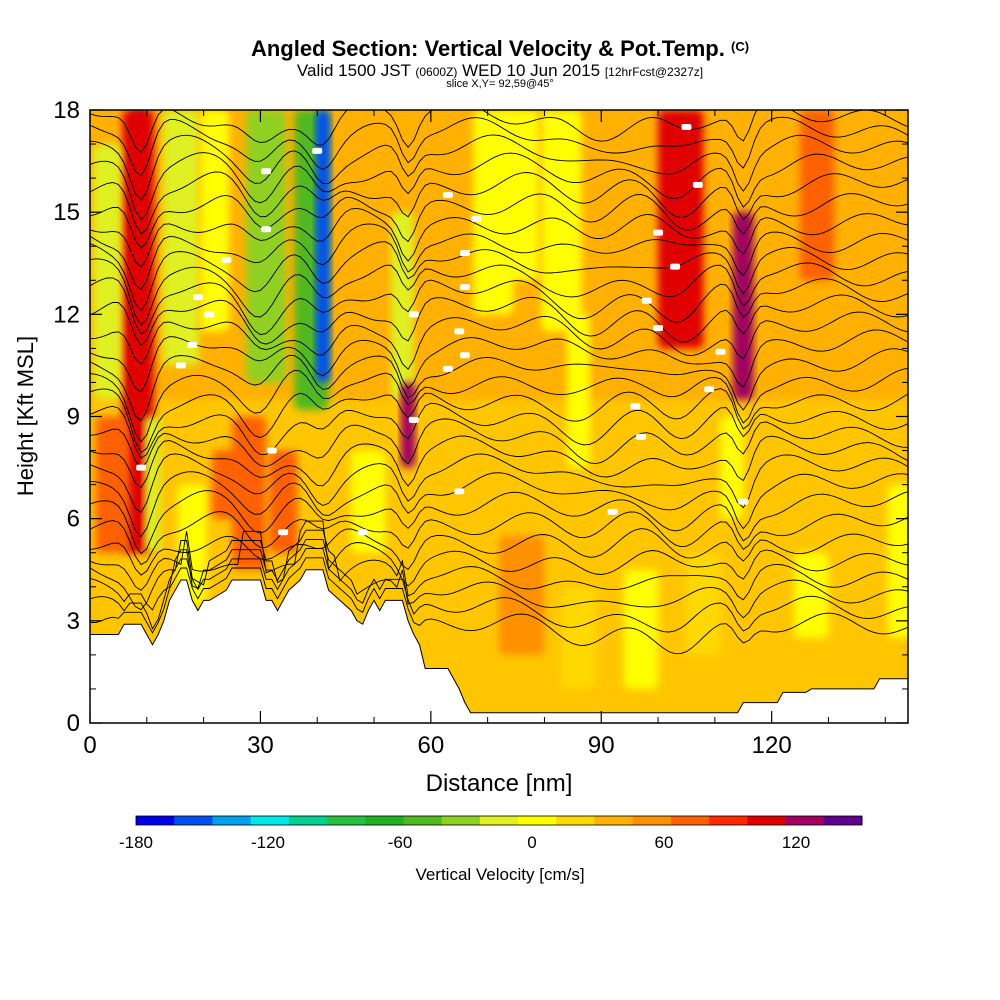 This screenshot has width=1000, height=1000. What do you see at coordinates (531, 70) in the screenshot?
I see `valid-date: WED 10 Jun 2015` at bounding box center [531, 70].